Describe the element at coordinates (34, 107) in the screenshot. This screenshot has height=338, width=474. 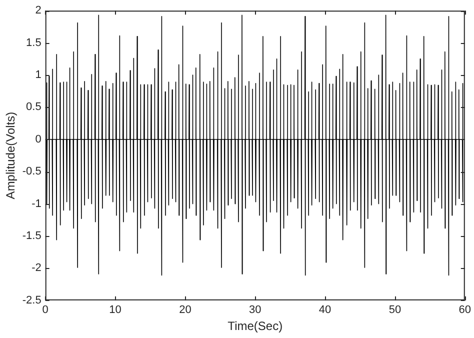
I see `y-tick-label: 0.5` at that location.